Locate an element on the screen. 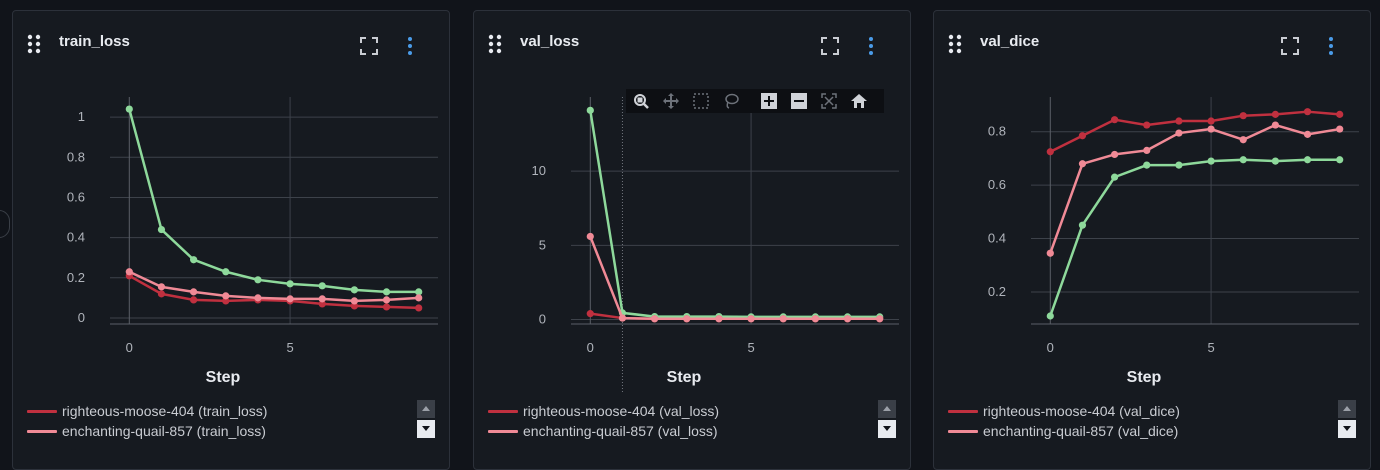 Image resolution: width=1380 pixels, height=470 pixels. legend-item: enchanting-quail-857 (train_loss) is located at coordinates (147, 431).